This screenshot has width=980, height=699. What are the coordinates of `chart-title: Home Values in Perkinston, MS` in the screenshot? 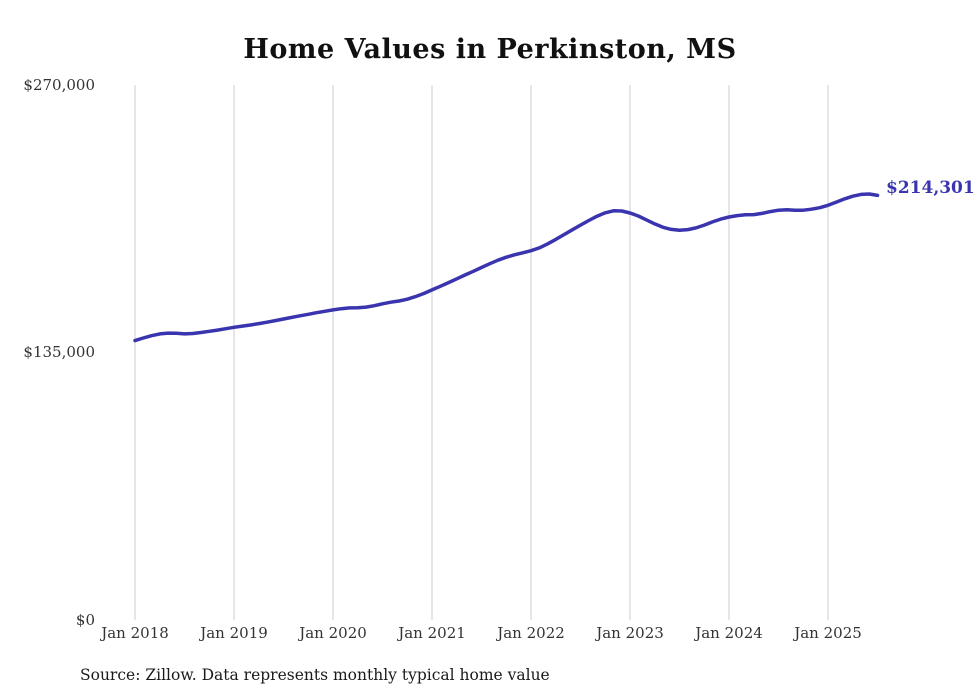 It's located at (490, 49).